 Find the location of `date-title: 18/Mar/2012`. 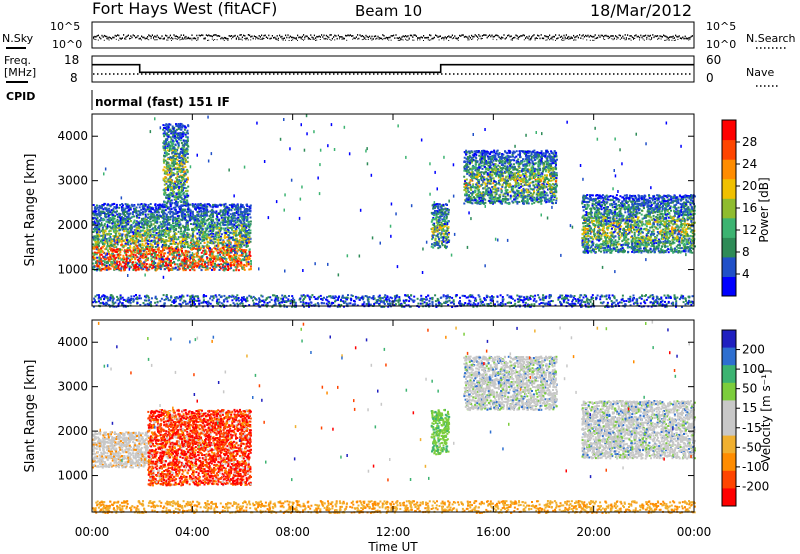

date-title: 18/Mar/2012 is located at coordinates (641, 10).